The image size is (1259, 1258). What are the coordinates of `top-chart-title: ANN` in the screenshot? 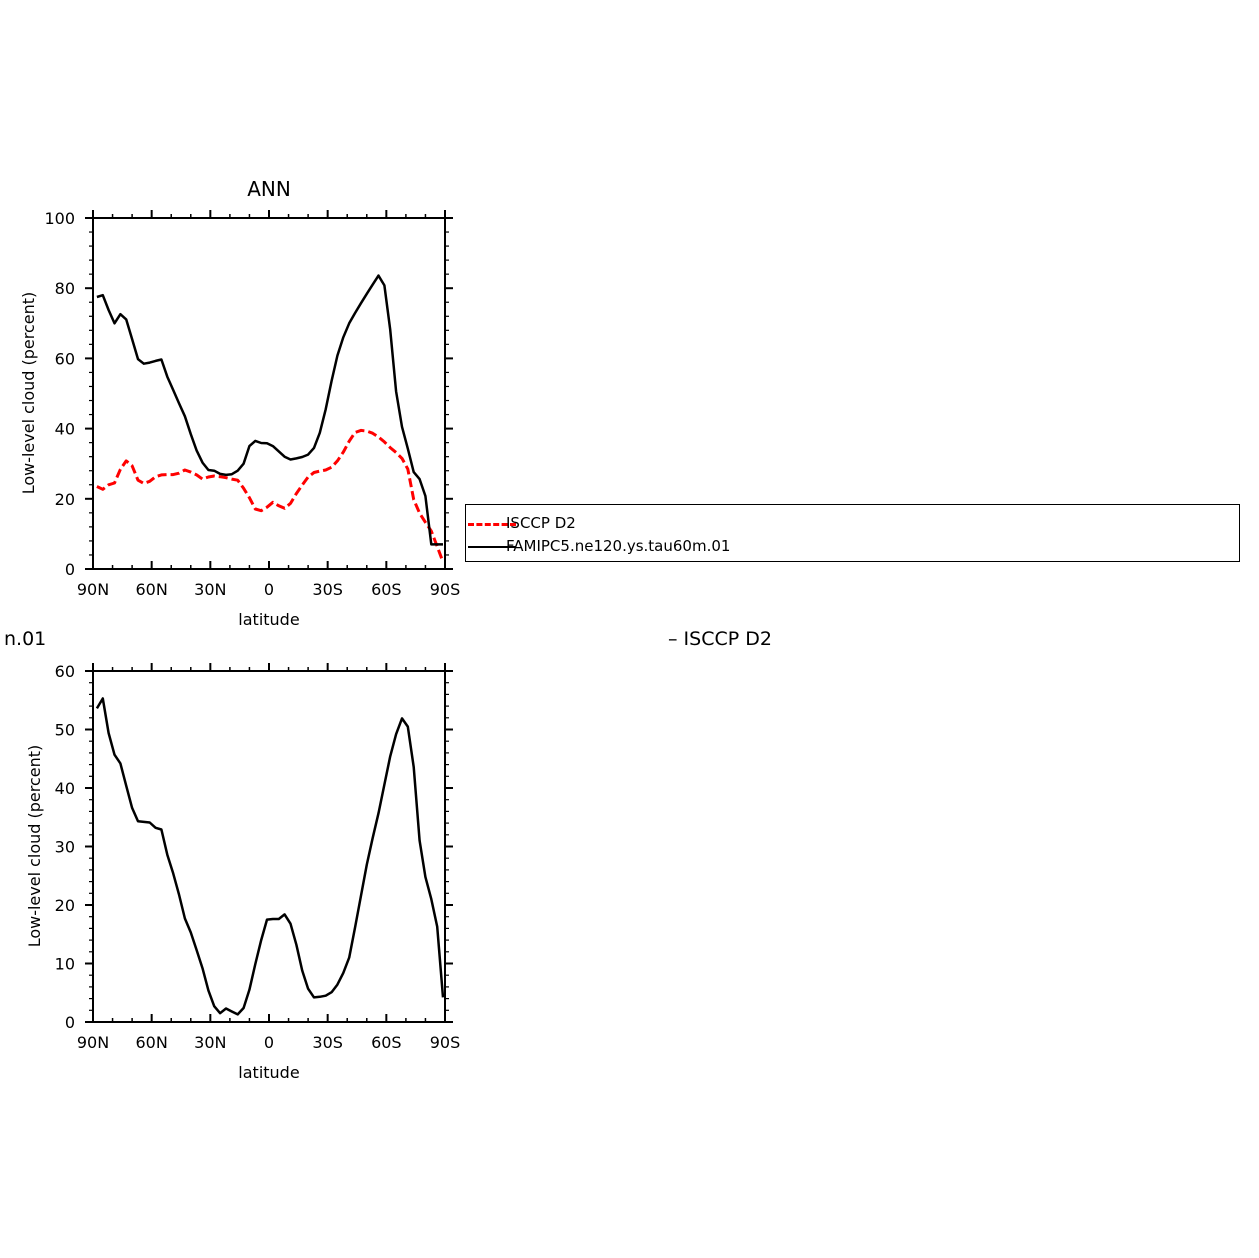 It's located at (269, 189).